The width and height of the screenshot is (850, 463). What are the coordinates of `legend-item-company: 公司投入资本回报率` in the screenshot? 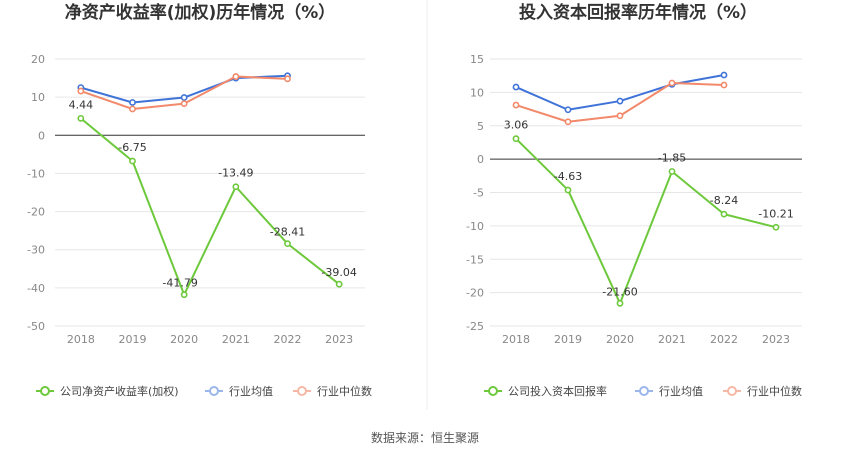 It's located at (545, 391).